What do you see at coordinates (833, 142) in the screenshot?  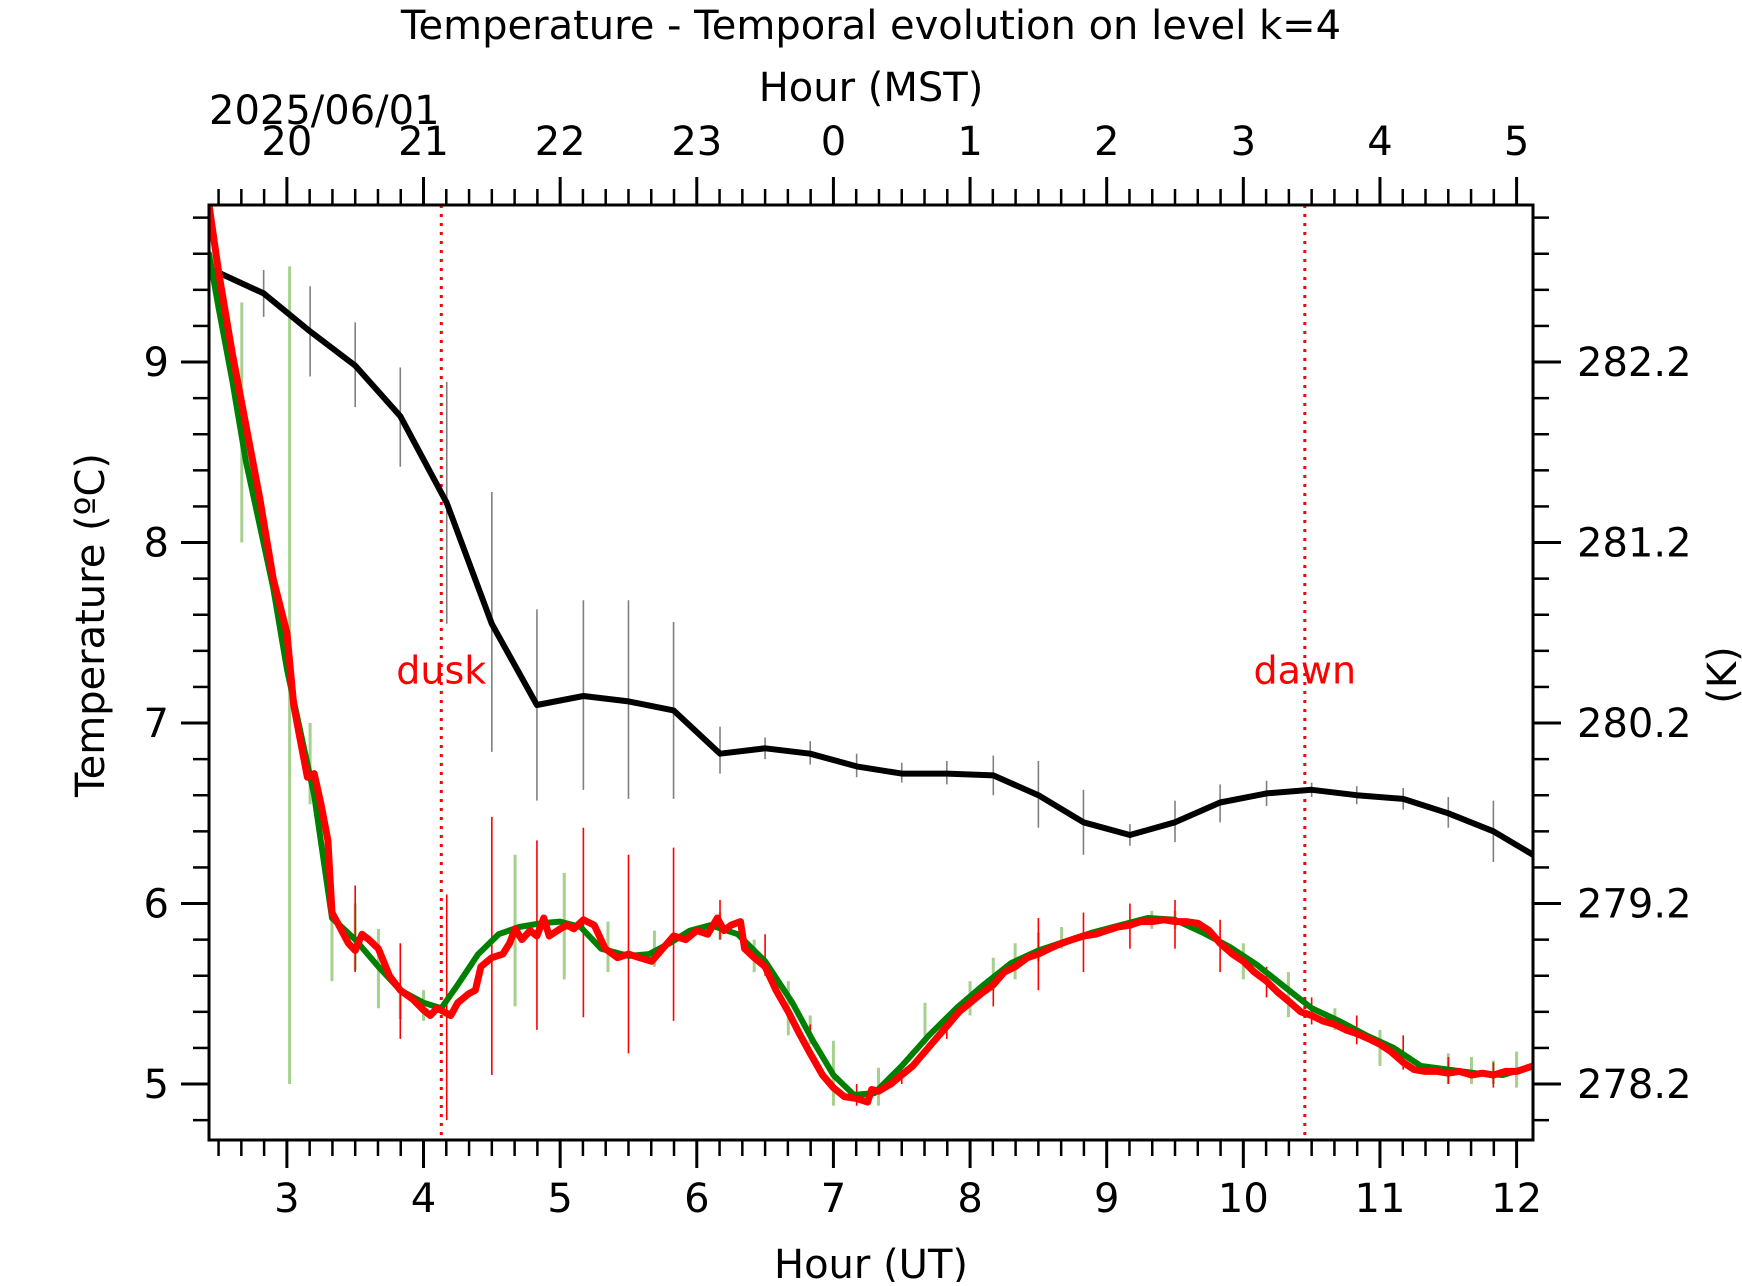 I see `x-top-tick-label: 0` at bounding box center [833, 142].